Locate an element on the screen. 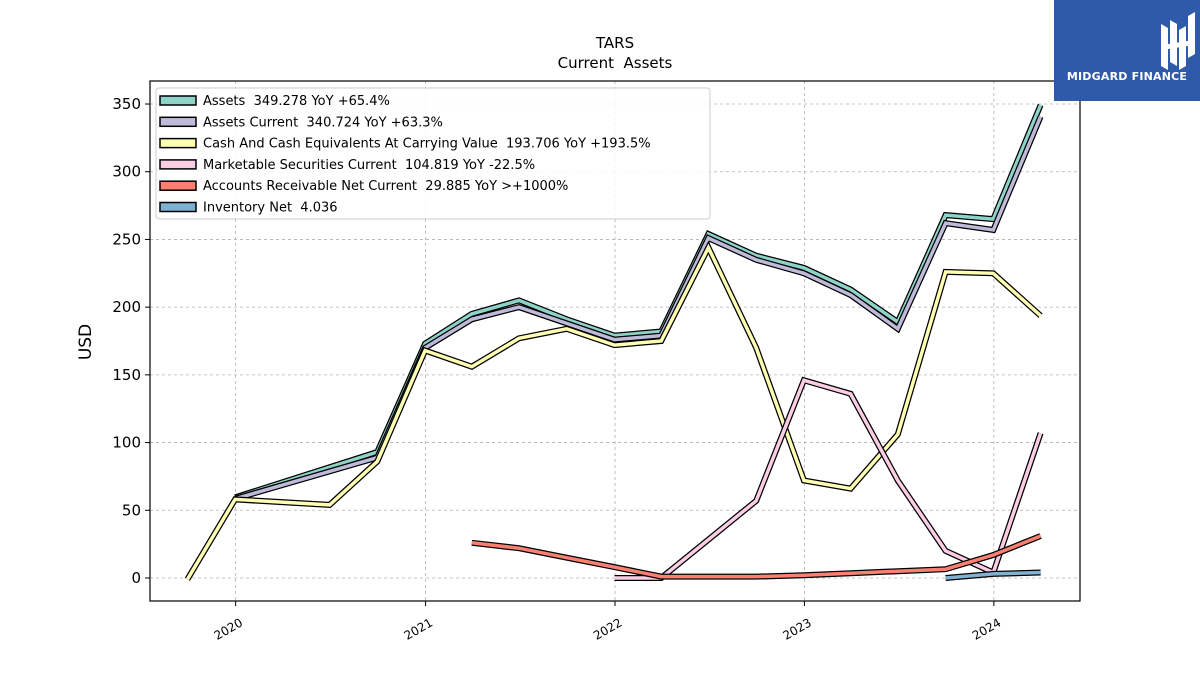 The height and width of the screenshot is (675, 1200). legend-label: Assets 349.278 YoY +65.4% is located at coordinates (296, 101).